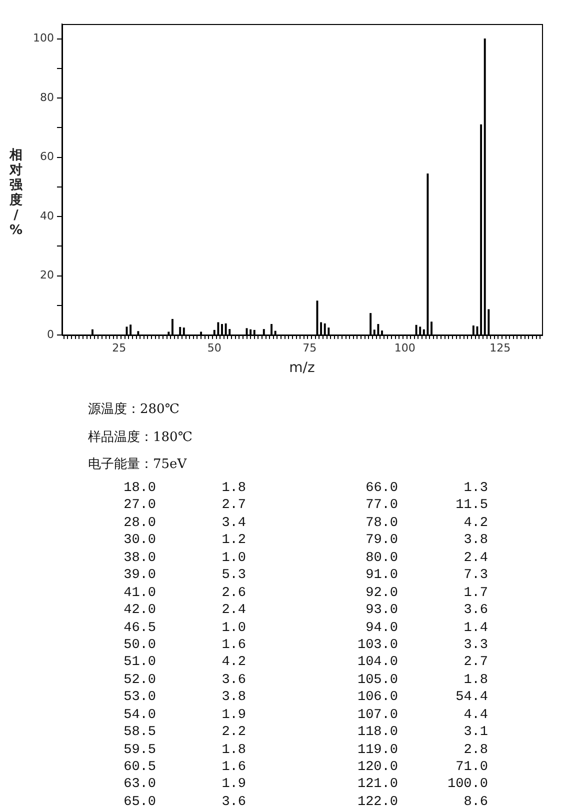 The height and width of the screenshot is (812, 570). I want to click on y-tick-label: 100, so click(43, 38).